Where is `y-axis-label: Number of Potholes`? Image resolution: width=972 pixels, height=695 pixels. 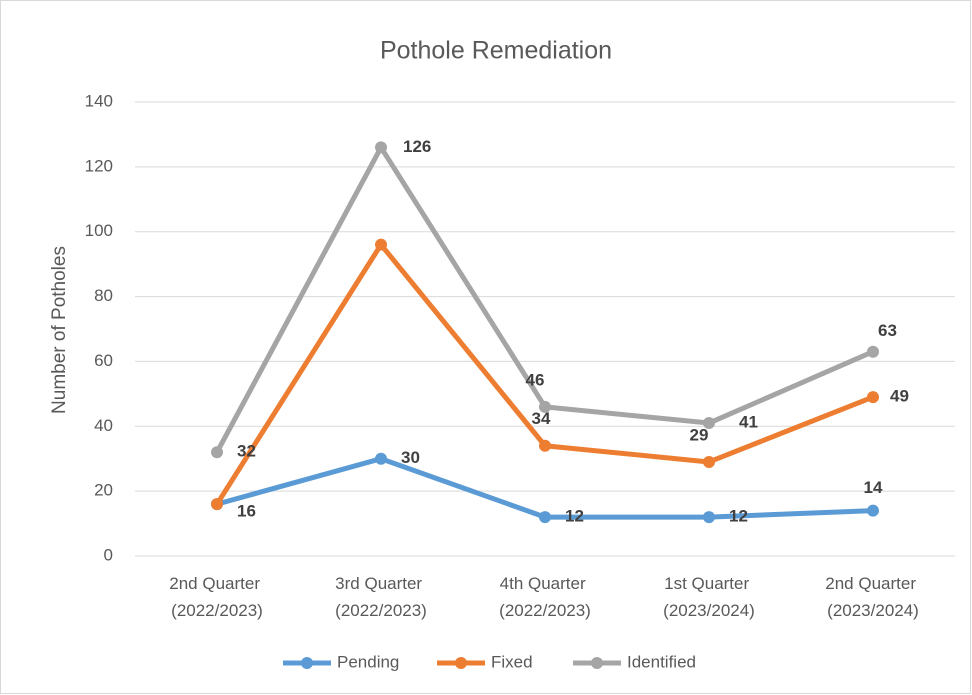
y-axis-label: Number of Potholes is located at coordinates (59, 330).